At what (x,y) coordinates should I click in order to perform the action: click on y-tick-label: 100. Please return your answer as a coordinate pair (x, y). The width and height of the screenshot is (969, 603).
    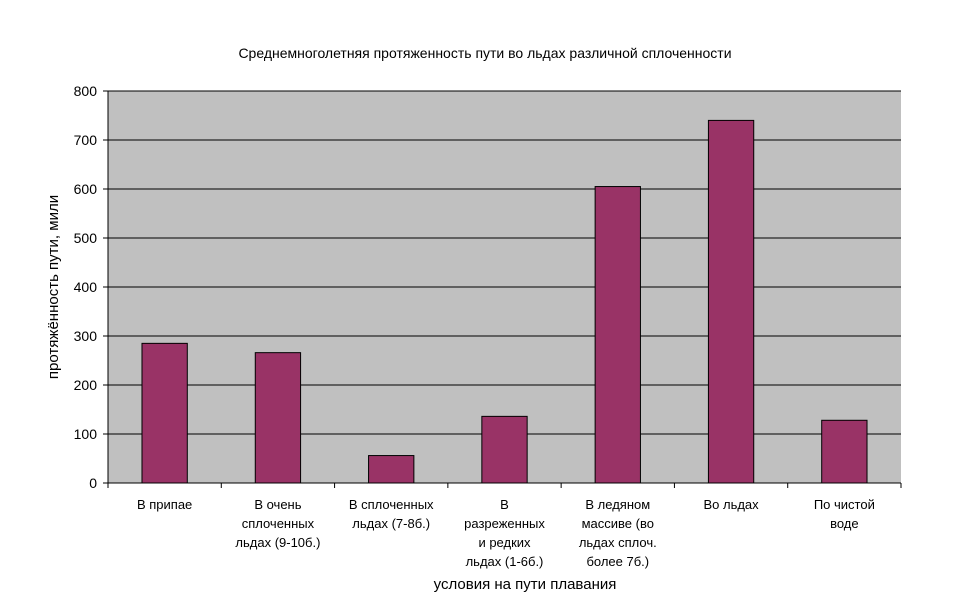
    Looking at the image, I should click on (86, 434).